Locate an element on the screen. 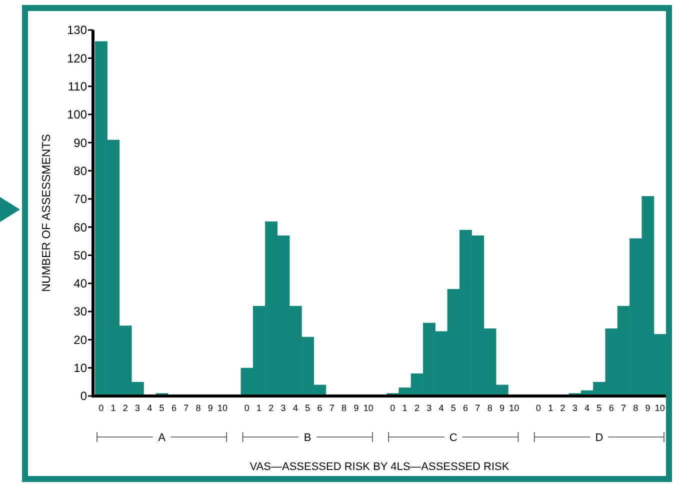  text: D is located at coordinates (599, 438).